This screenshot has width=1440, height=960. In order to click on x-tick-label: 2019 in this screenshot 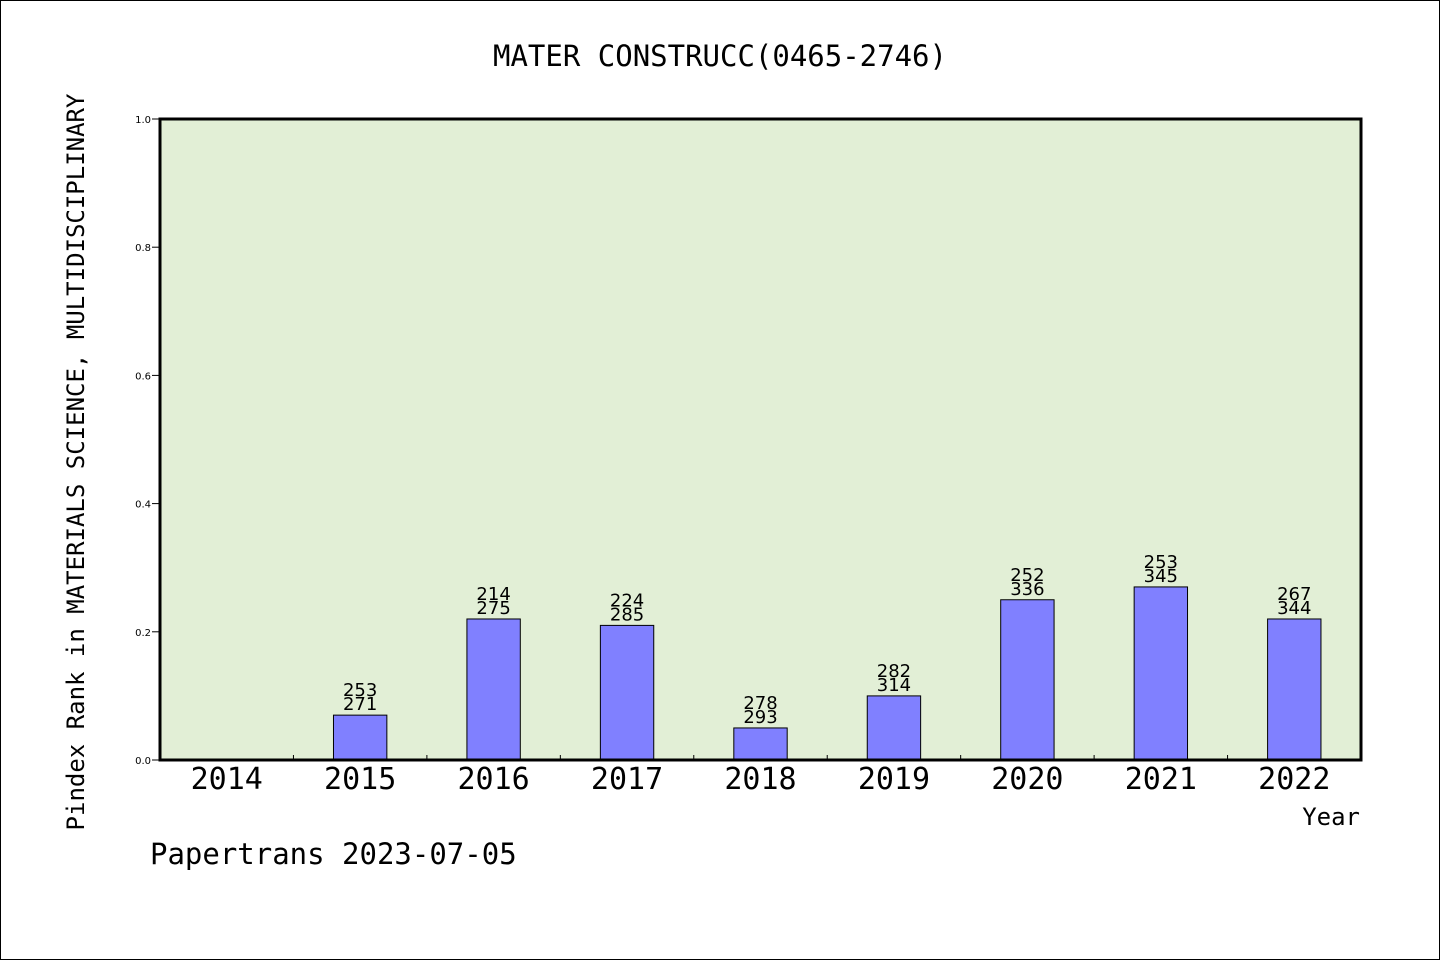, I will do `click(894, 779)`.